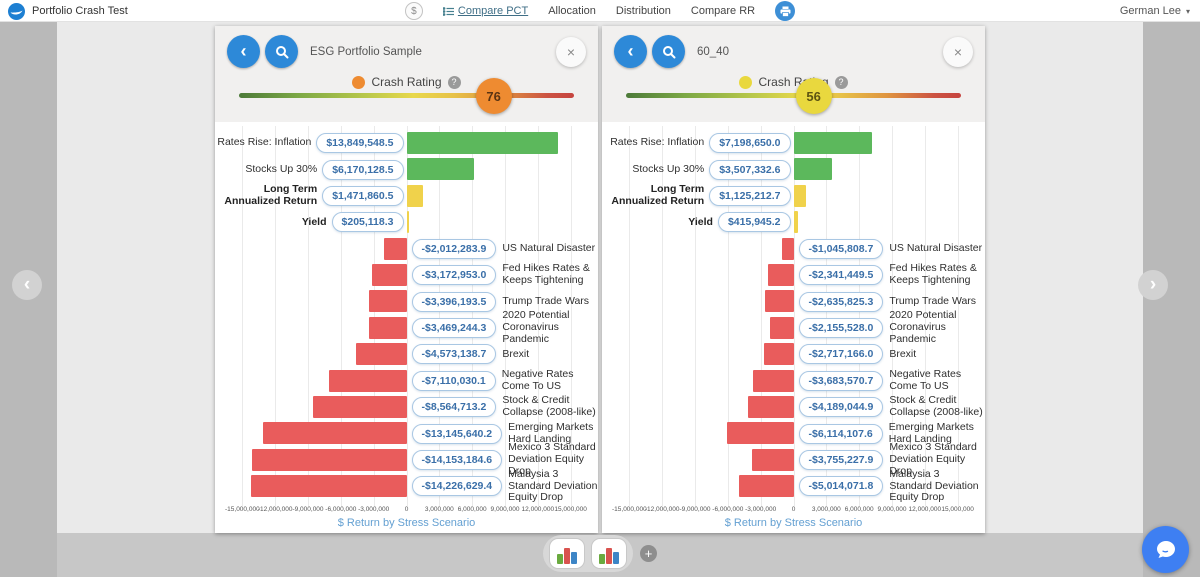  Describe the element at coordinates (698, 196) in the screenshot. I see `scenario-info: Long Term Annualized Return $1,125,212.7` at that location.